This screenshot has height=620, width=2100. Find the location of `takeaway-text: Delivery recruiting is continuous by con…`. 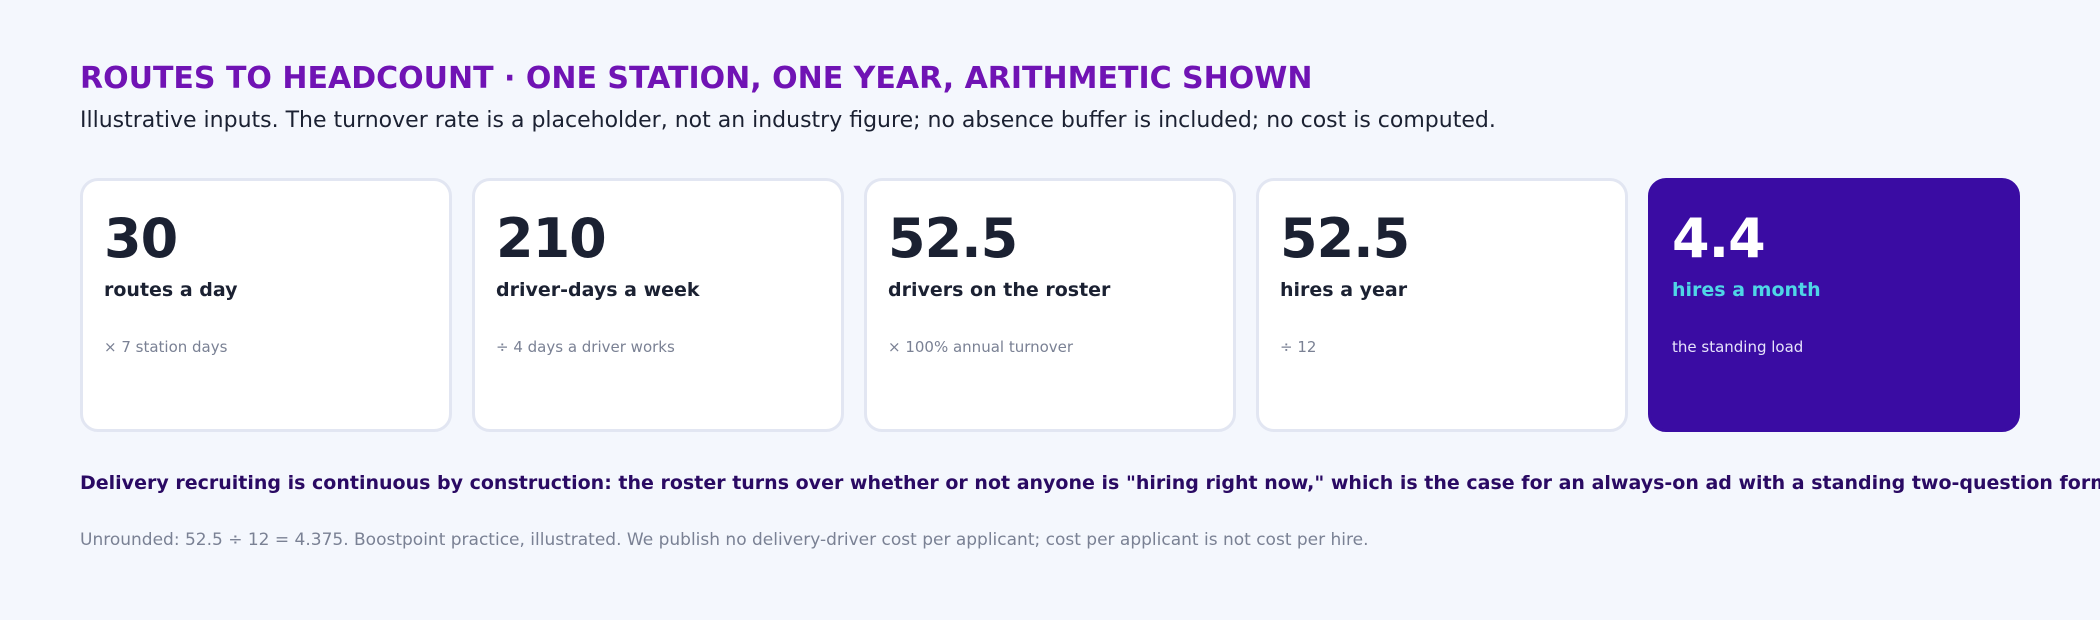

takeaway-text: Delivery recruiting is continuous by con… is located at coordinates (1090, 483).